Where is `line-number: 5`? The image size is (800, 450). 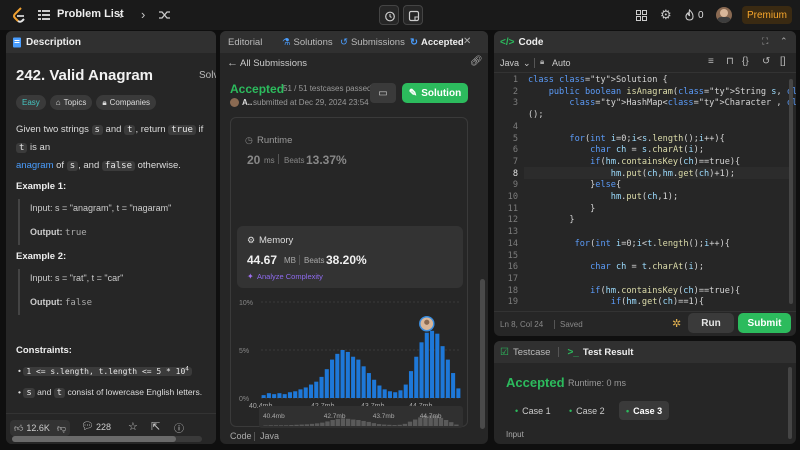
line-number: 5 is located at coordinates (515, 138).